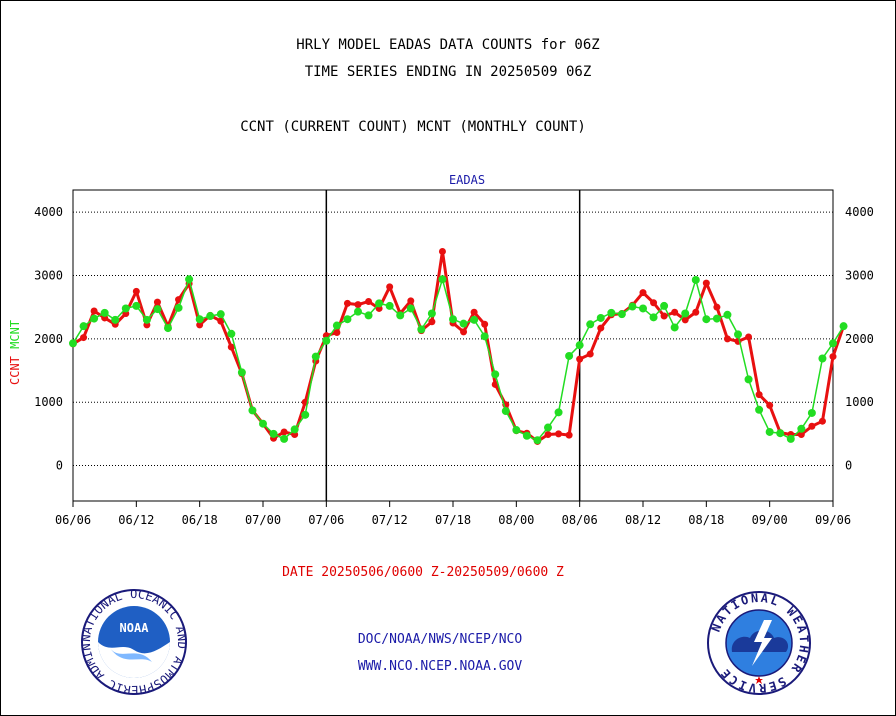  Describe the element at coordinates (448, 72) in the screenshot. I see `header-line-2: TIME SERIES ENDING IN 20250509 06Z` at that location.